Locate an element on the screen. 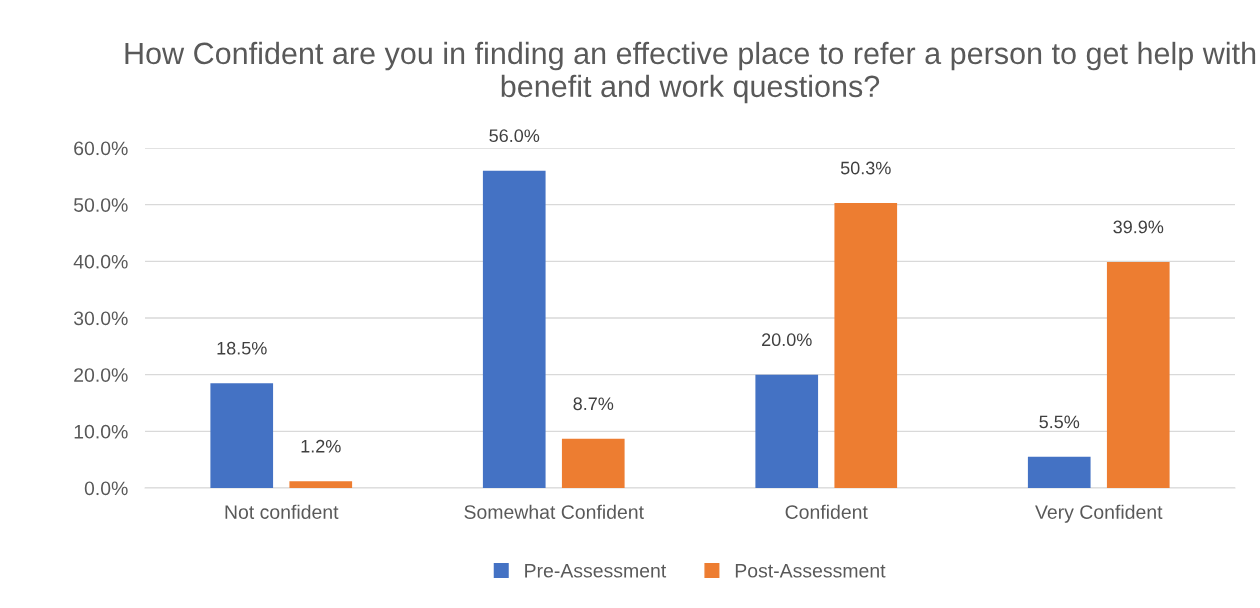  data-label: 50.3% is located at coordinates (865, 168).